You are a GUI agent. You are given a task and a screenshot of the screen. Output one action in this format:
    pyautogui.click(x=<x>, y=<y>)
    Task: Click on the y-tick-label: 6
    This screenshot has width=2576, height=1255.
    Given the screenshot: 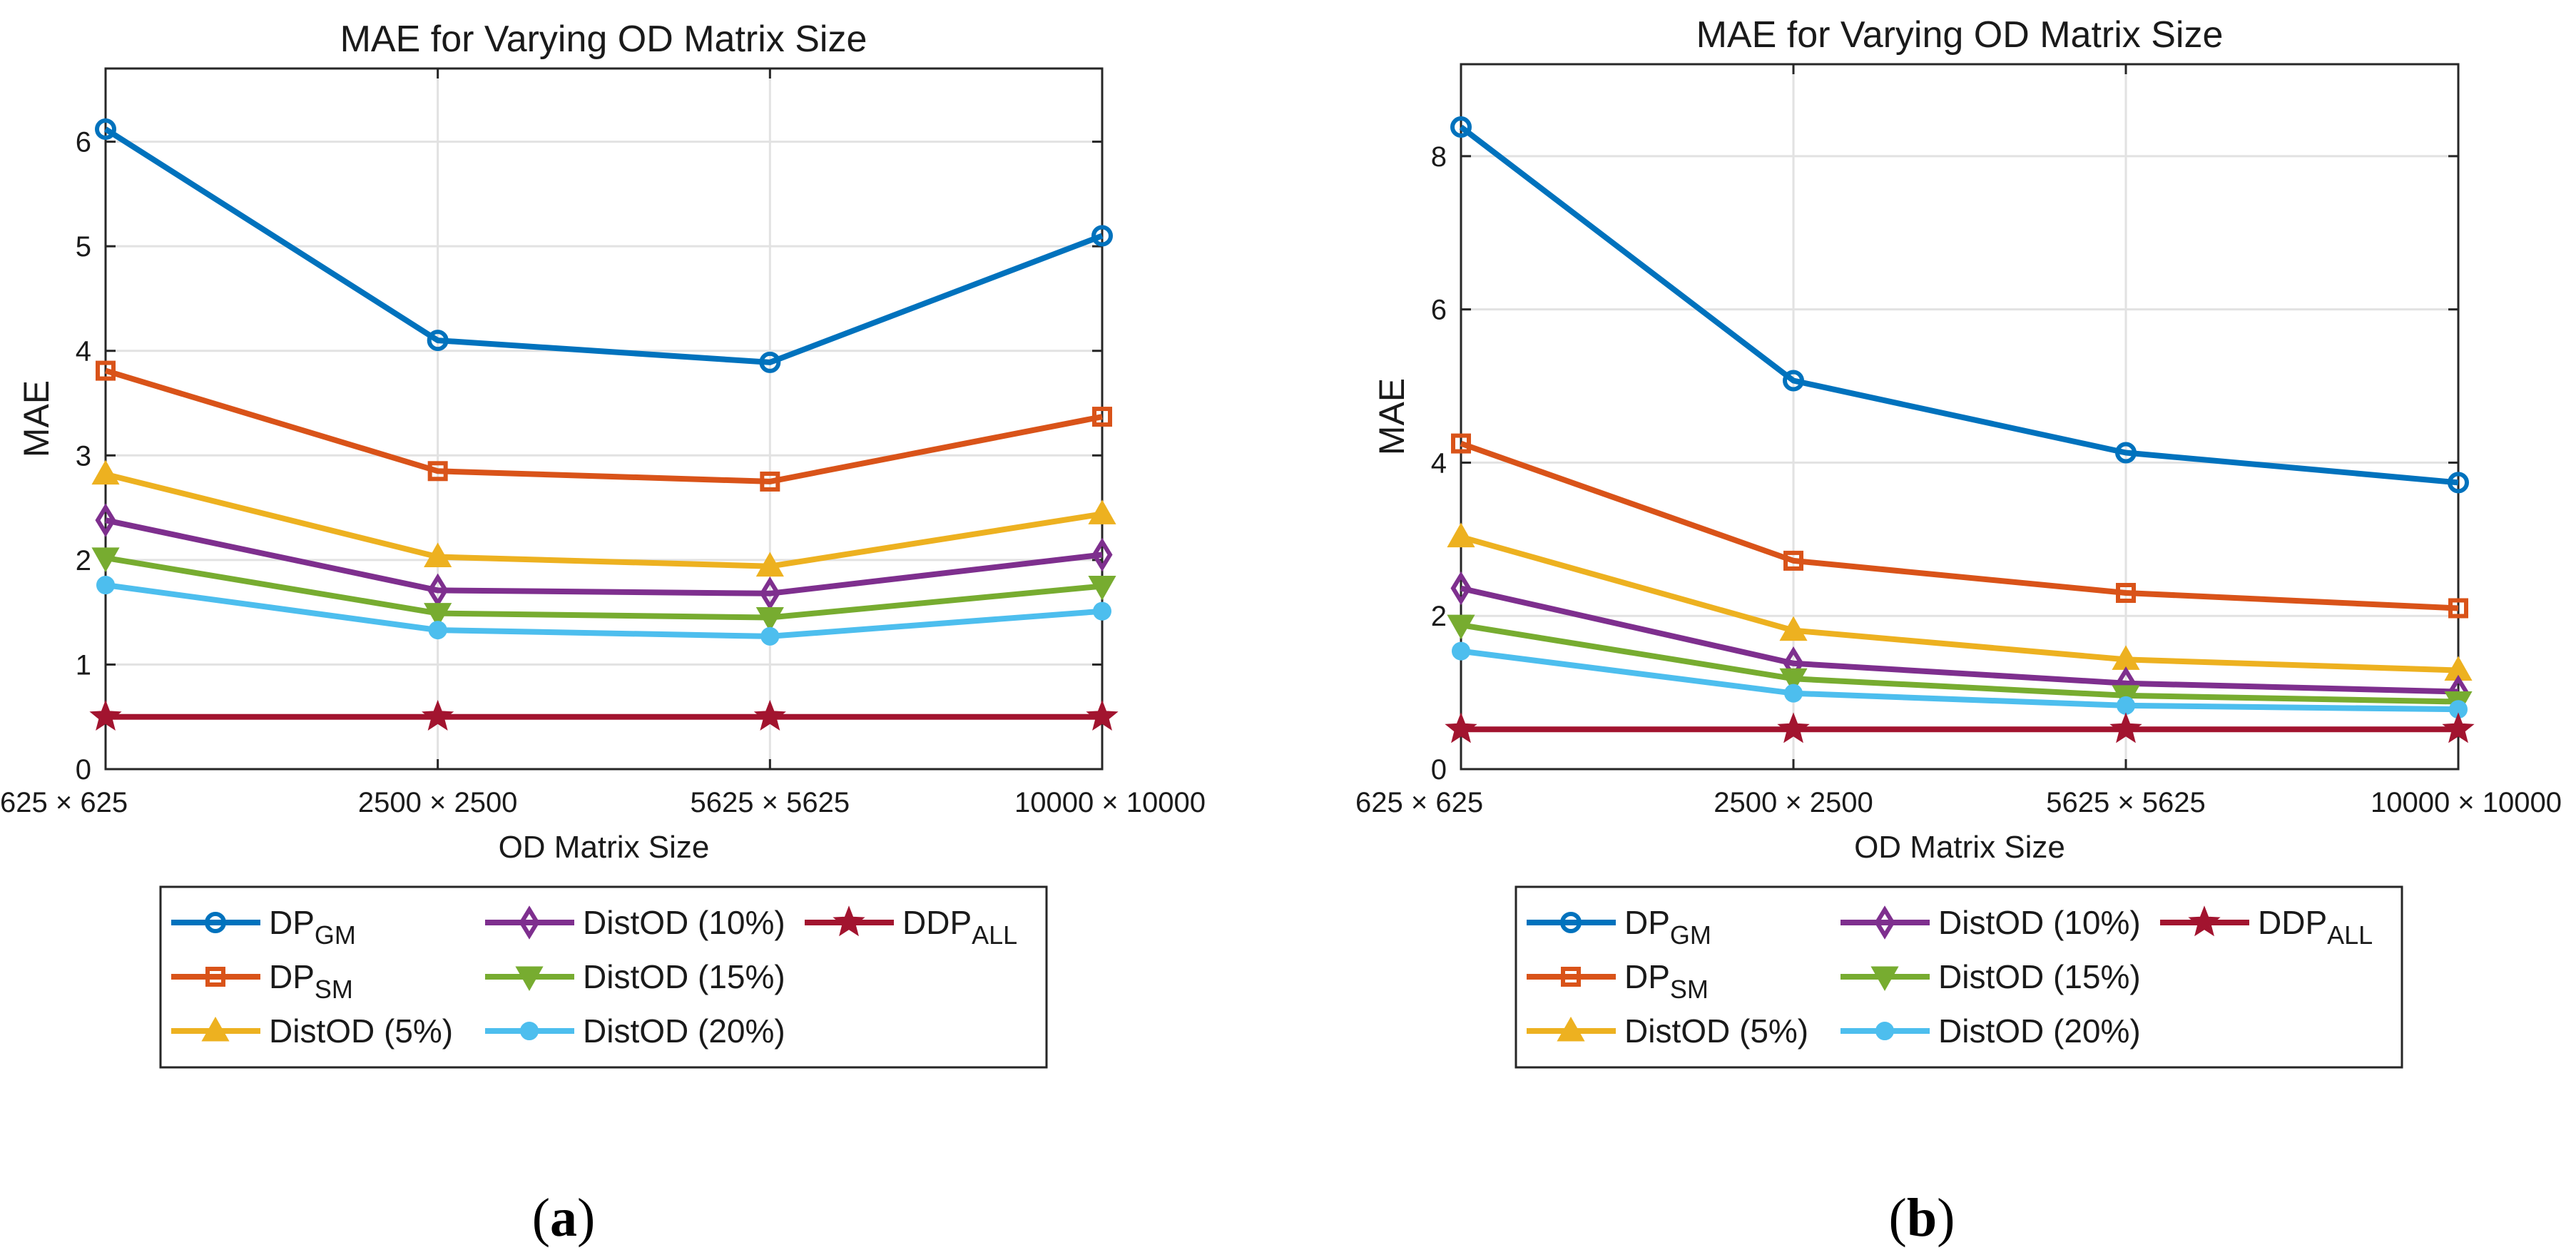 What is the action you would take?
    pyautogui.click(x=83, y=142)
    